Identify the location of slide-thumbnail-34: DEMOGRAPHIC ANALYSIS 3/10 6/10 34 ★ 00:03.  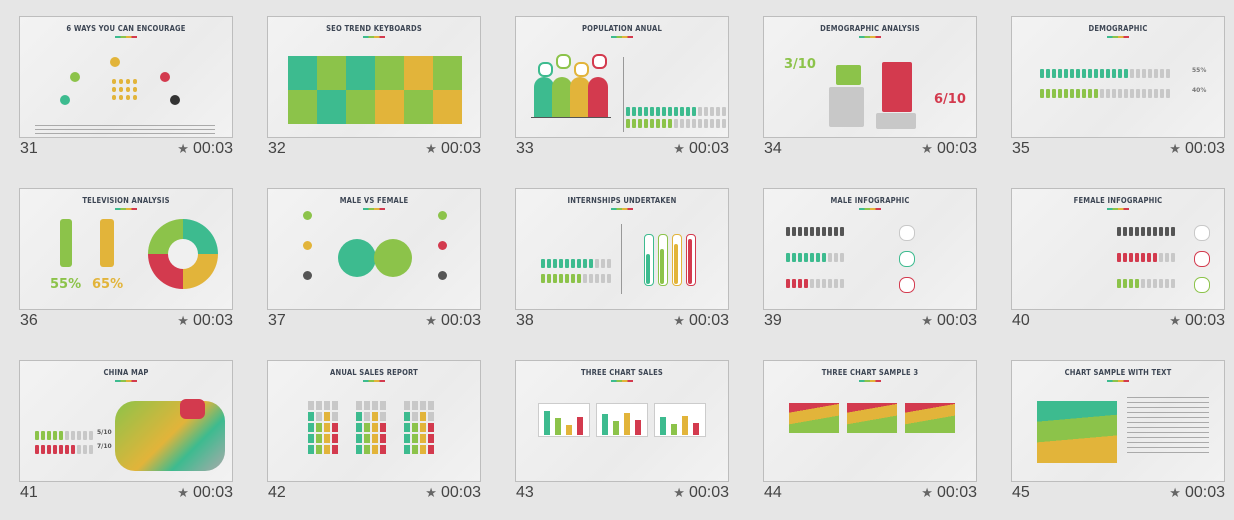
(870, 96).